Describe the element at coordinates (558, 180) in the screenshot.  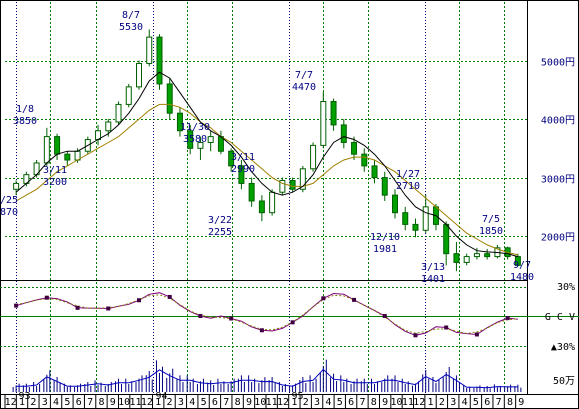
I see `price-tick-label: 3000円` at that location.